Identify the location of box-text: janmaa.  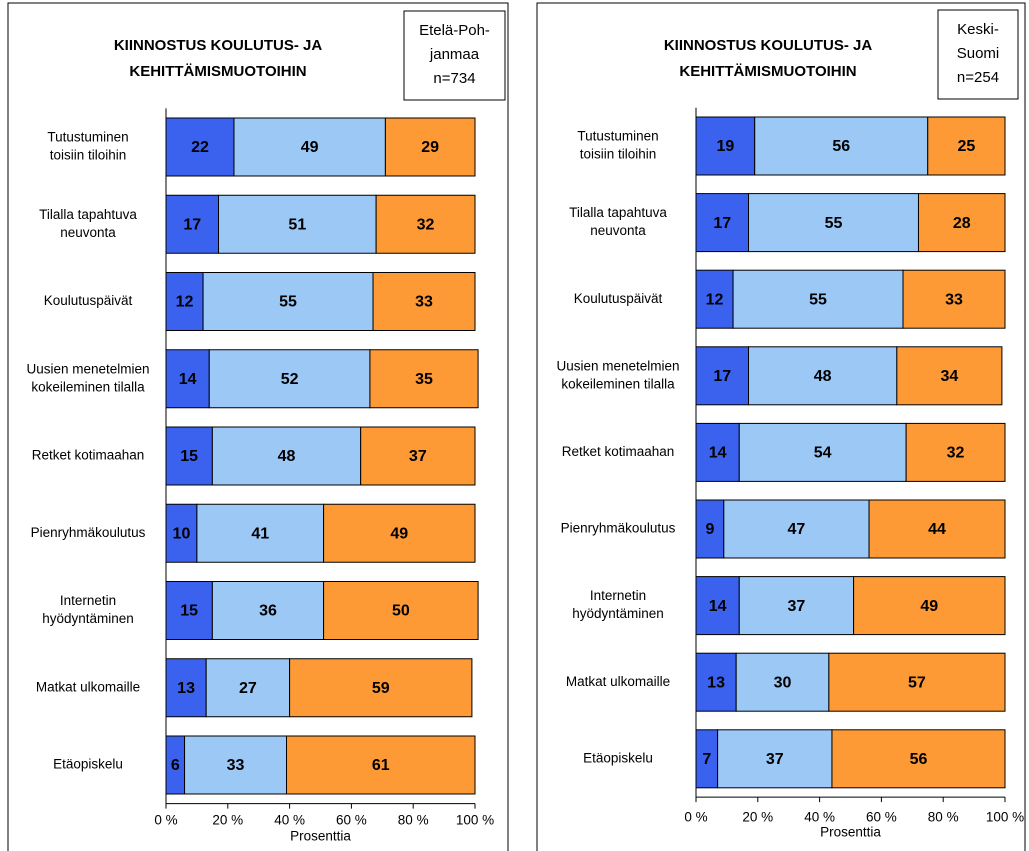
(454, 54).